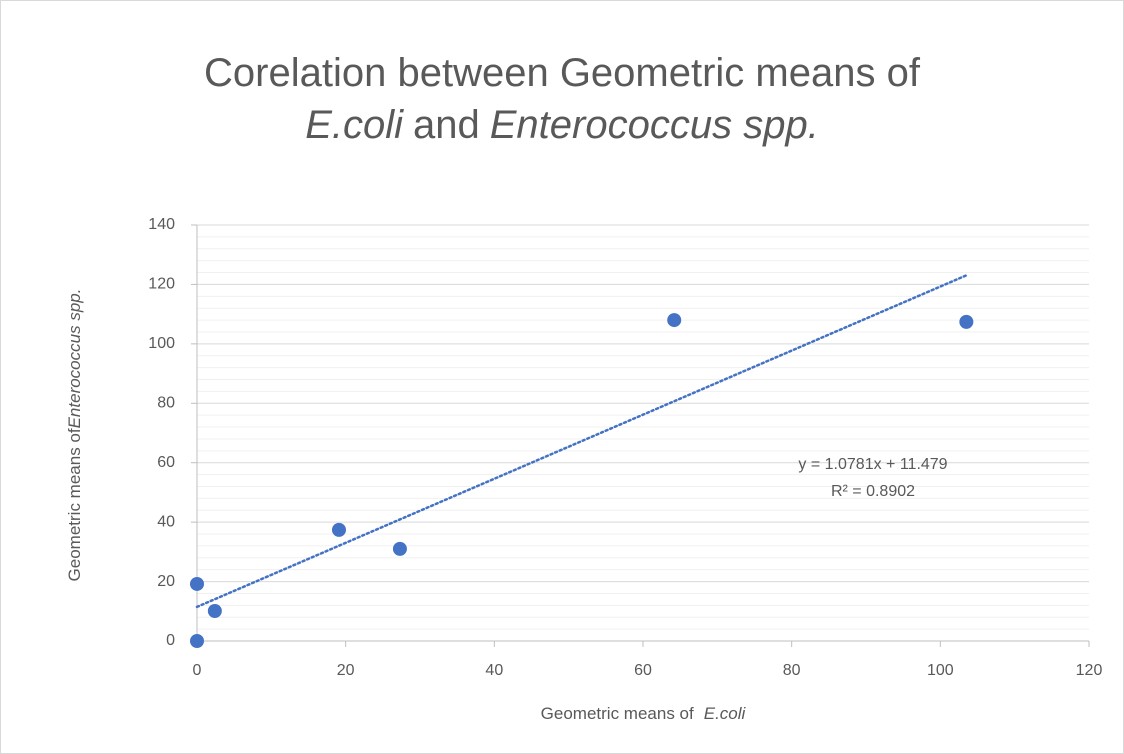  Describe the element at coordinates (643, 670) in the screenshot. I see `x-tick-label: 60` at that location.